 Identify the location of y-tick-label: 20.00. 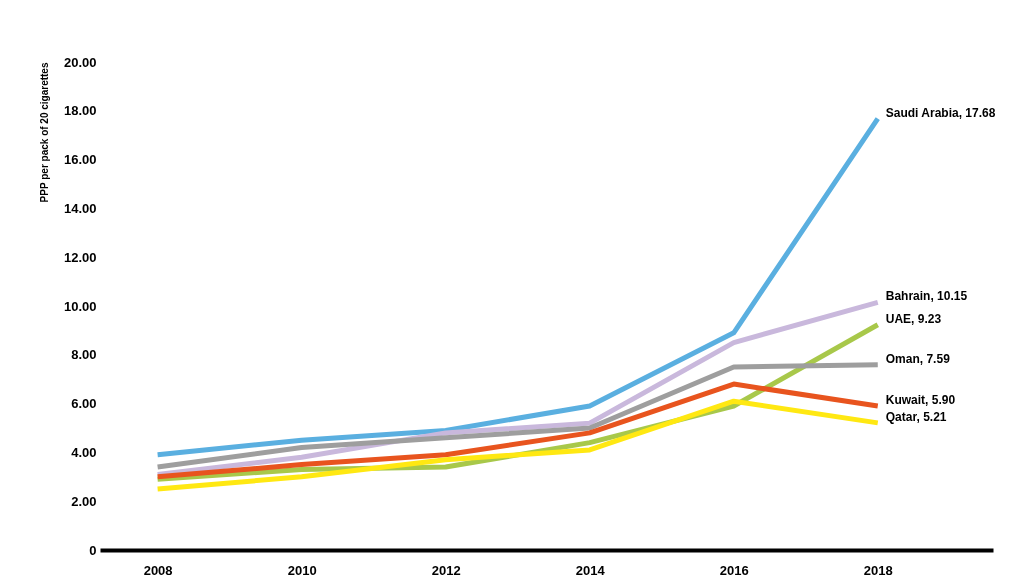
(80, 62).